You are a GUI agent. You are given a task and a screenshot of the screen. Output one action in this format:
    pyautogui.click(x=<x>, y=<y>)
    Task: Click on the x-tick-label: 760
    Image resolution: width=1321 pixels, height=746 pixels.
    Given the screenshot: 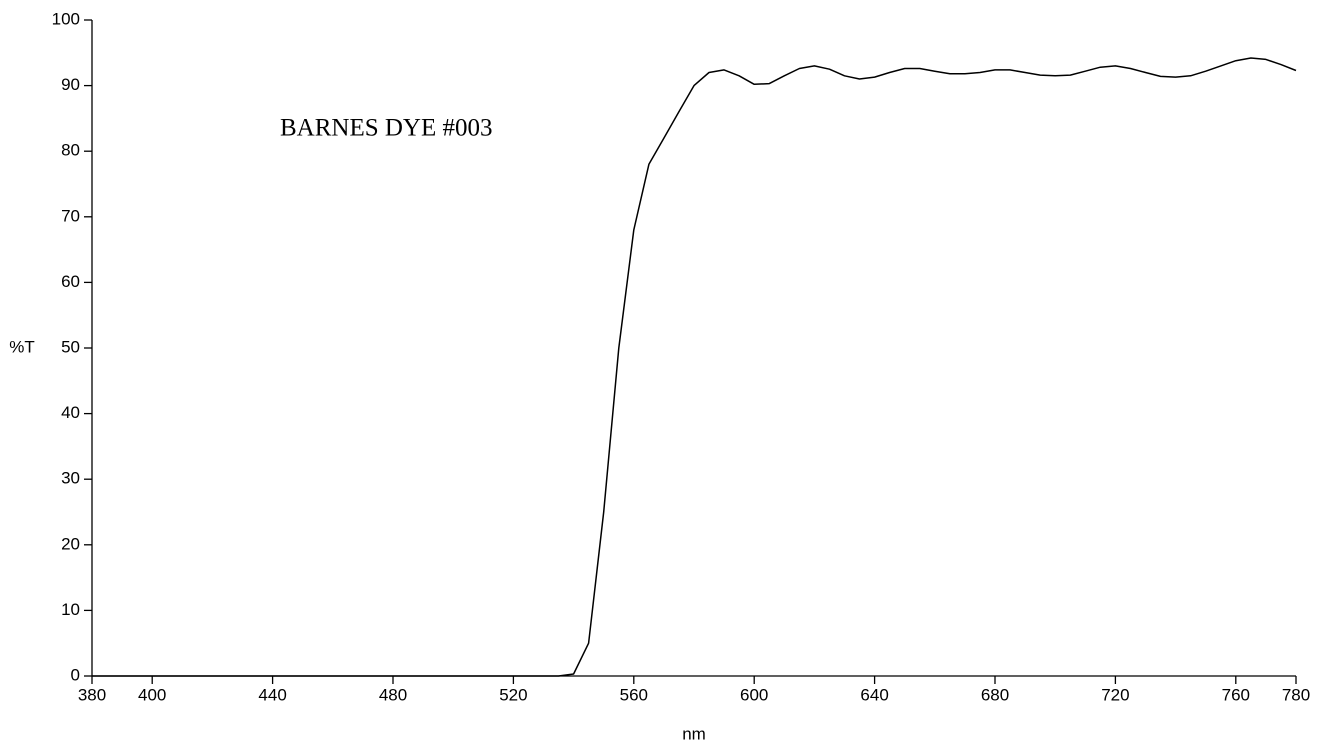 What is the action you would take?
    pyautogui.click(x=1236, y=694)
    